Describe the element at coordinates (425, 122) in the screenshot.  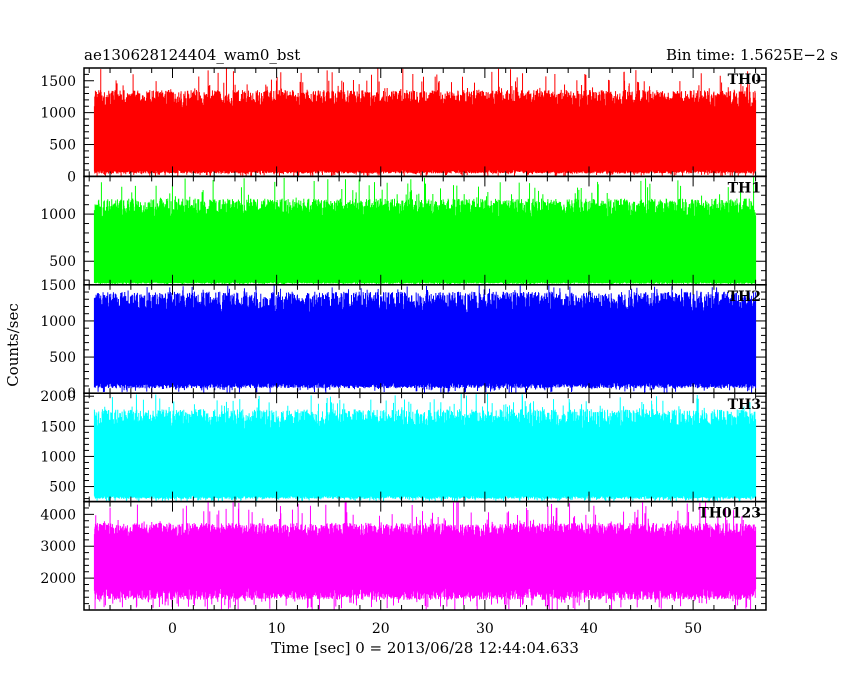
I see `series-trace-th0` at that location.